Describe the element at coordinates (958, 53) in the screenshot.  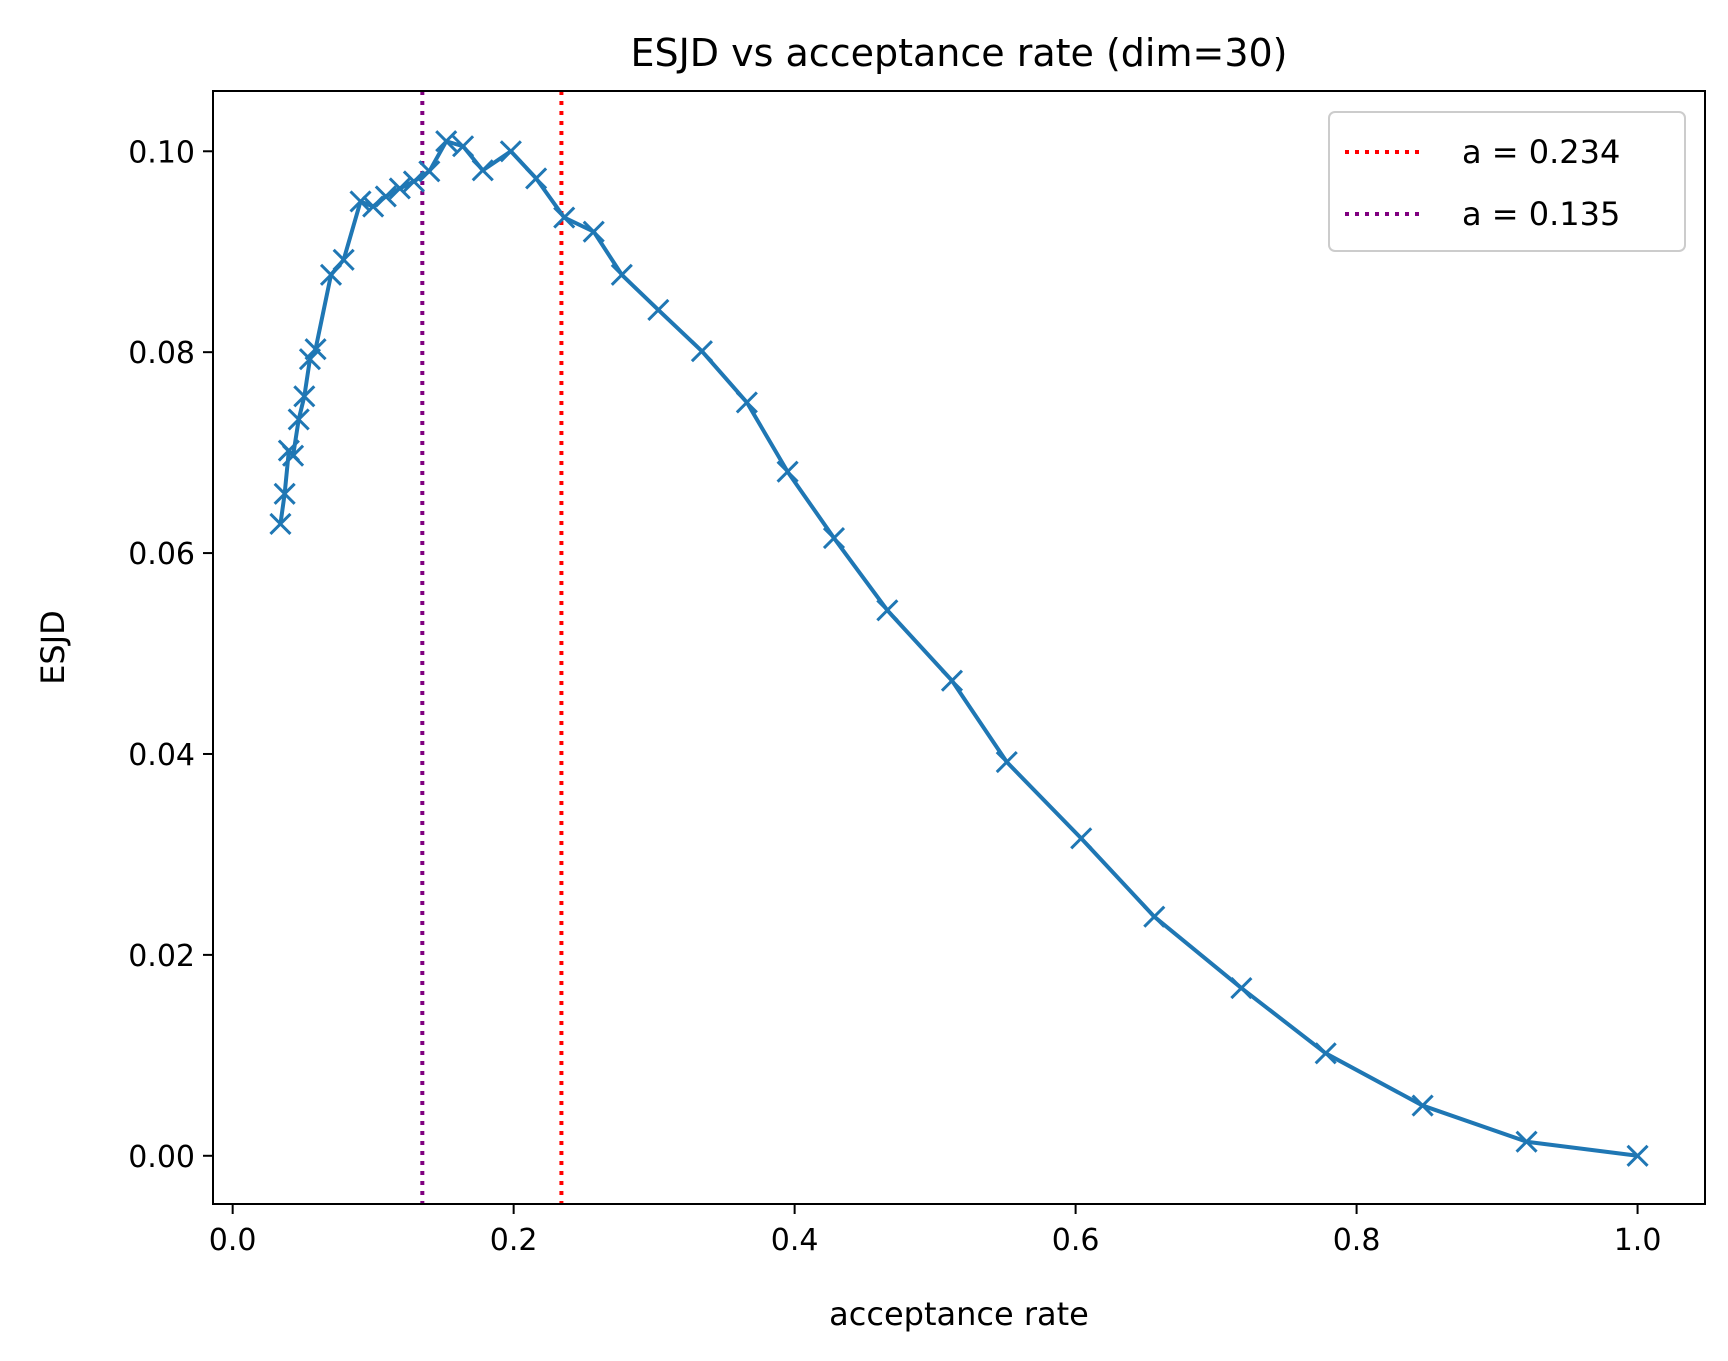
I see `chart-title: ESJD vs acceptance rate (dim=30)` at that location.